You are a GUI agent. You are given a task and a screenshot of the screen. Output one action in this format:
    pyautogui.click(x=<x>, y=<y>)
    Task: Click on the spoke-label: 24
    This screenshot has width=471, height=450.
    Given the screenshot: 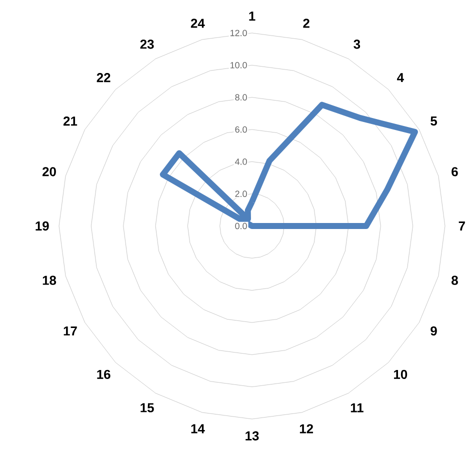 What is the action you would take?
    pyautogui.click(x=197, y=23)
    